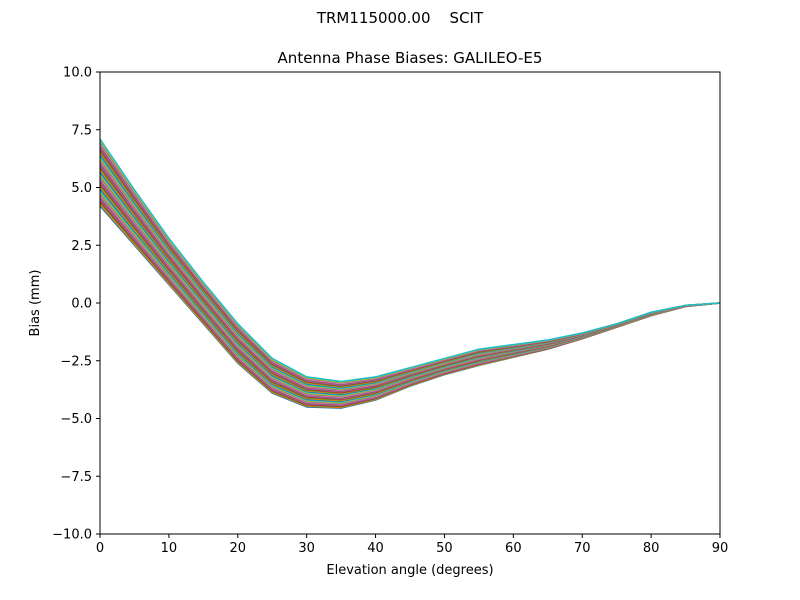 This screenshot has width=800, height=600. Describe the element at coordinates (400, 18) in the screenshot. I see `figure-suptitle: TRM115000.00 SCIT` at that location.